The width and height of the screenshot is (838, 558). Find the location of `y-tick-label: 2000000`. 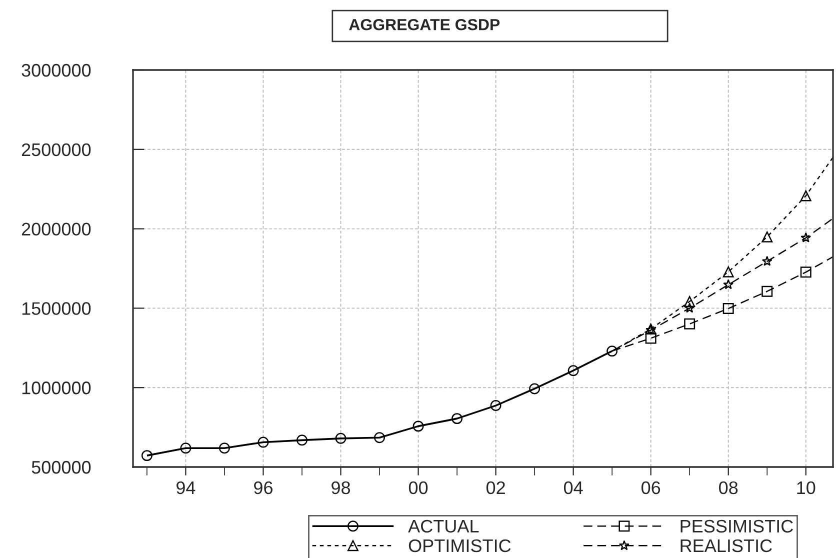

y-tick-label: 2000000 is located at coordinates (56, 229).